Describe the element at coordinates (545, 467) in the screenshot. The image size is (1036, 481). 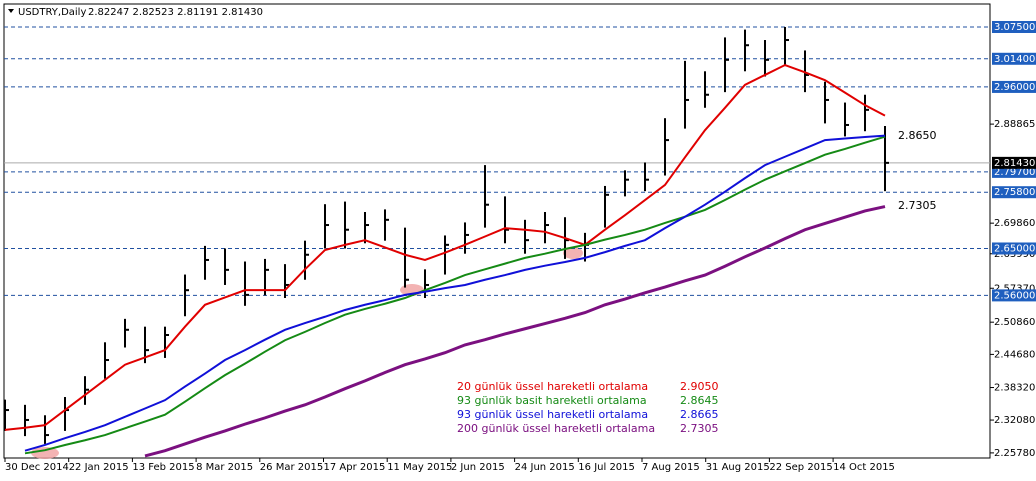
I see `x-tick-label: 24 Jun 2015` at that location.